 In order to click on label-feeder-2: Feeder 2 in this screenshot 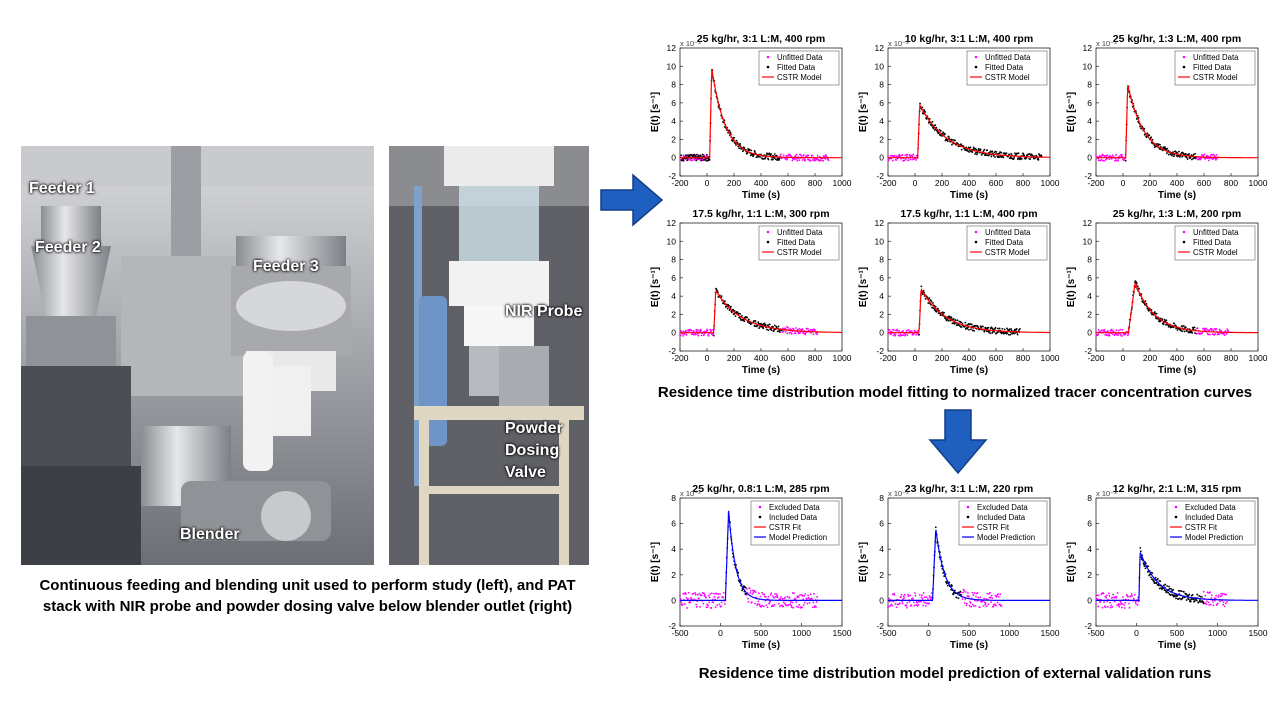, I will do `click(68, 247)`.